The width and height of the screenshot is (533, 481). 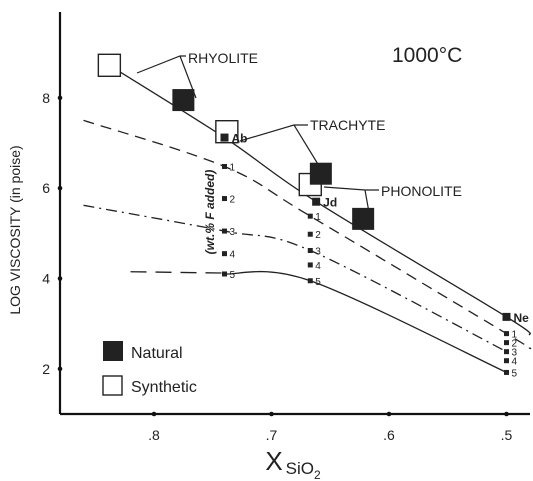 What do you see at coordinates (210, 212) in the screenshot?
I see `fluorine-label: (wt.% F added)` at bounding box center [210, 212].